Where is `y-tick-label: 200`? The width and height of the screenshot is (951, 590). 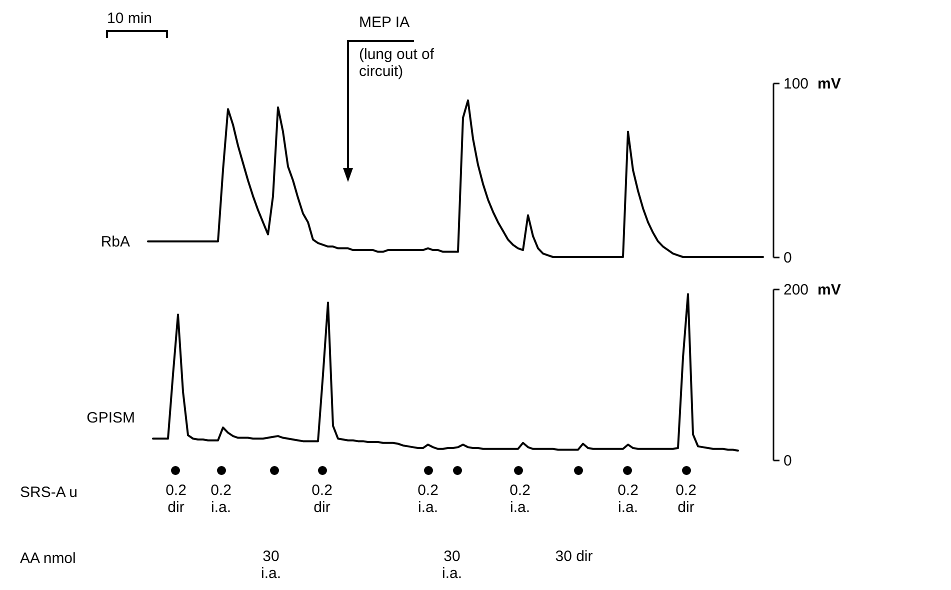 y-tick-label: 200 is located at coordinates (796, 290).